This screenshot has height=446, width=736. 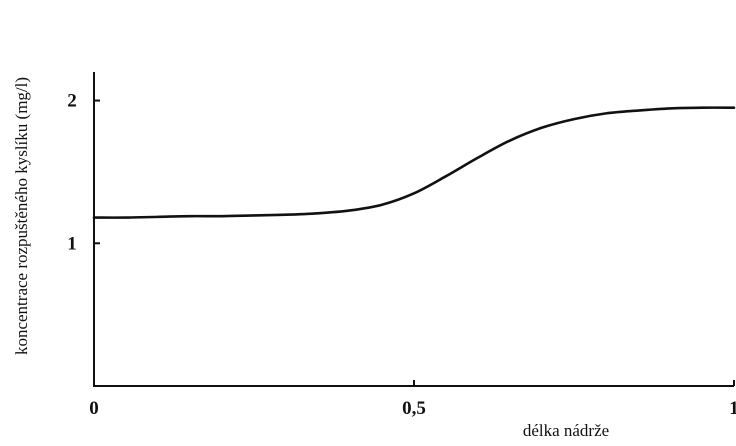 What do you see at coordinates (414, 408) in the screenshot?
I see `x-tick-label: 0,5` at bounding box center [414, 408].